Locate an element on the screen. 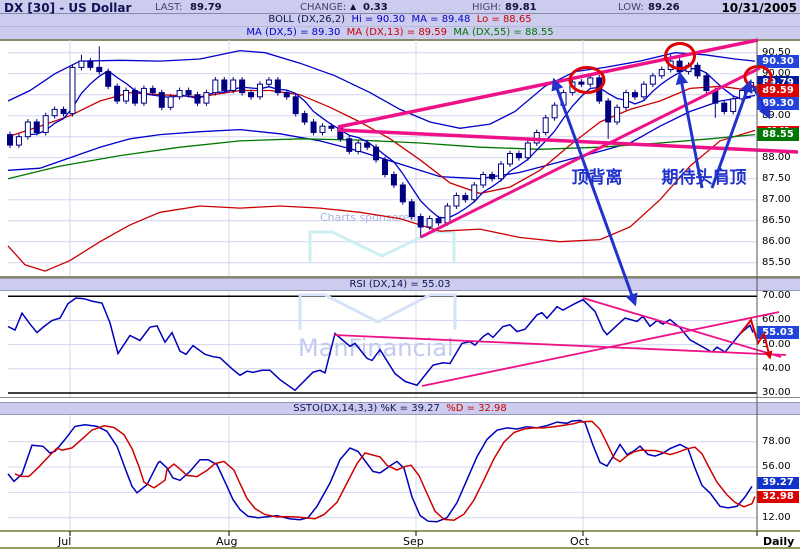 This screenshot has height=550, width=800. month-label-jul: Jul is located at coordinates (65, 541).